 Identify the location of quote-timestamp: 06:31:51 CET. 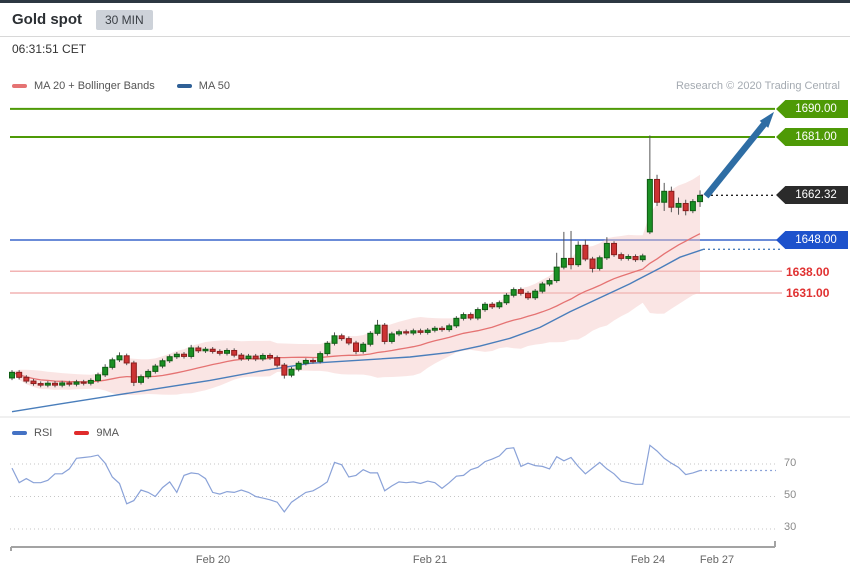
(49, 49).